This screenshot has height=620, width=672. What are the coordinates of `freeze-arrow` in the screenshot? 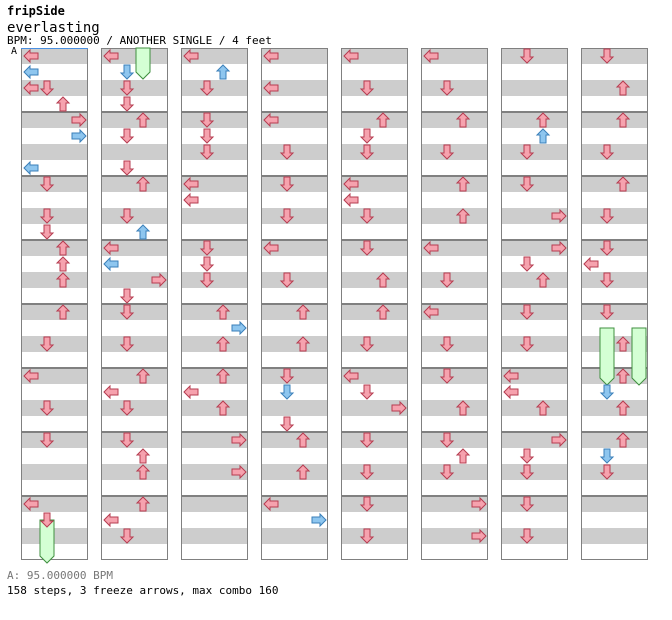 It's located at (607, 356).